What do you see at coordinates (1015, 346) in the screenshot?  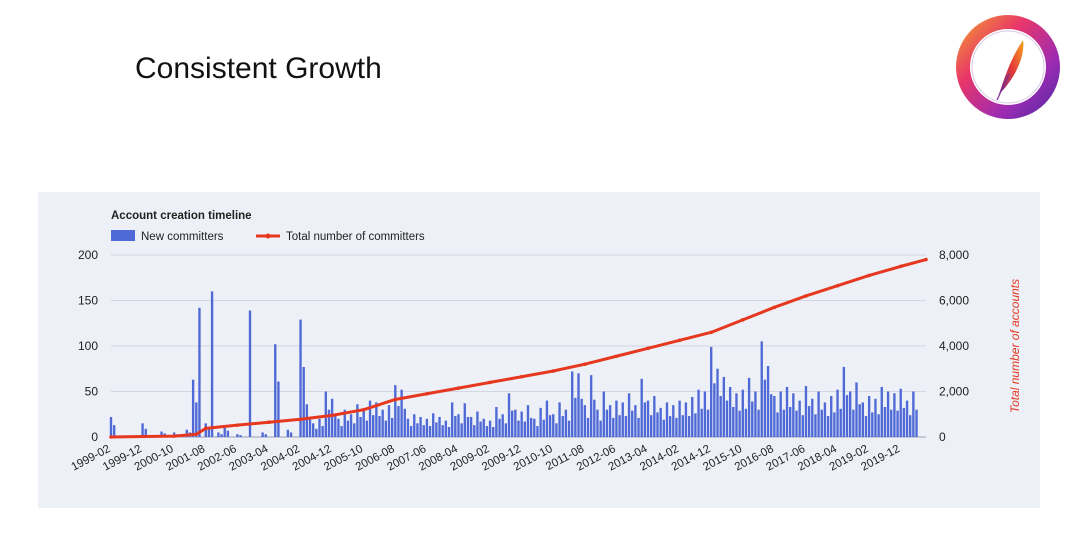 I see `y2-axis-title: Total number of accounts` at bounding box center [1015, 346].